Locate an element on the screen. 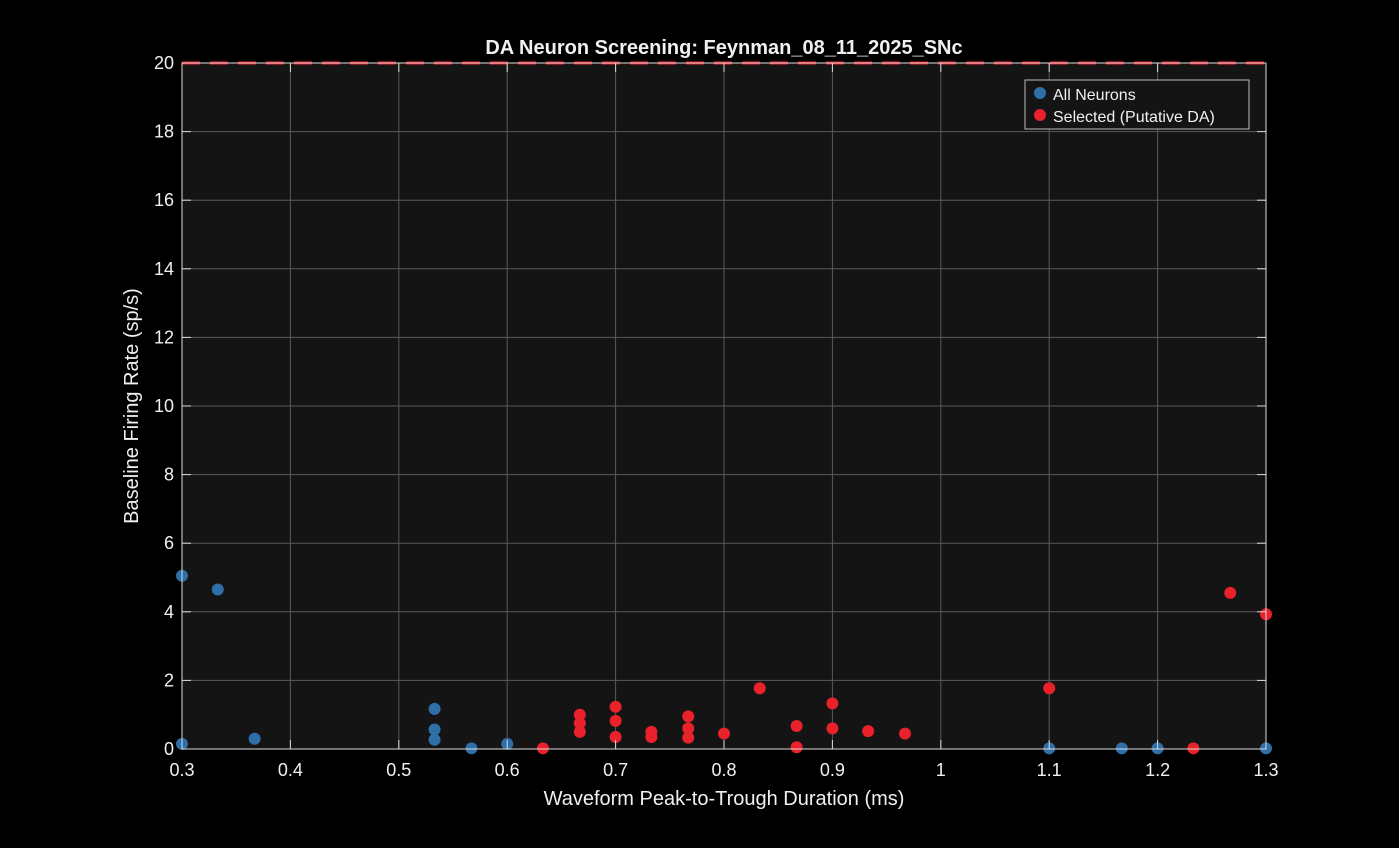  y-axis-label: Baseline Firing Rate (sp/s) is located at coordinates (132, 406).